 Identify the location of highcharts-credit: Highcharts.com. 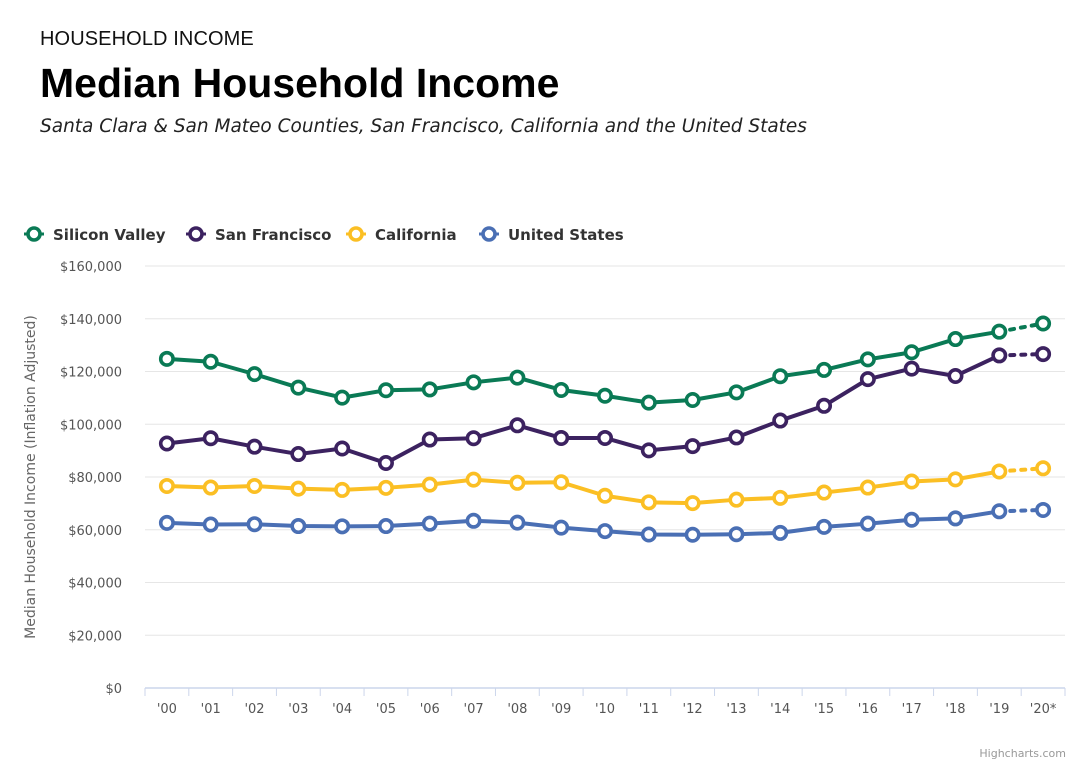
(1022, 753).